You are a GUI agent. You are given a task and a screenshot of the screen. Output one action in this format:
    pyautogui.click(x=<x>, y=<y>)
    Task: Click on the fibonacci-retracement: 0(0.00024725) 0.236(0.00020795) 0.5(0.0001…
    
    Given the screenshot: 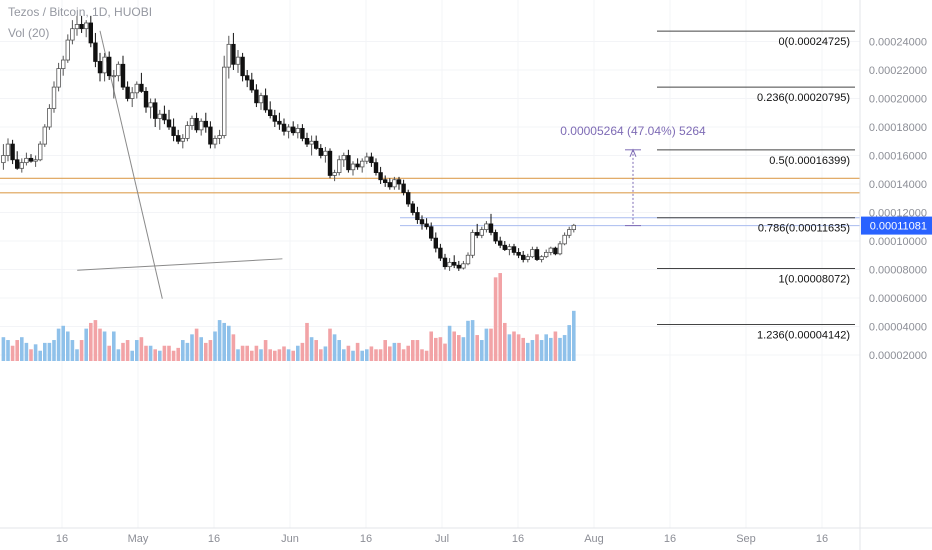 What is the action you would take?
    pyautogui.click(x=756, y=185)
    